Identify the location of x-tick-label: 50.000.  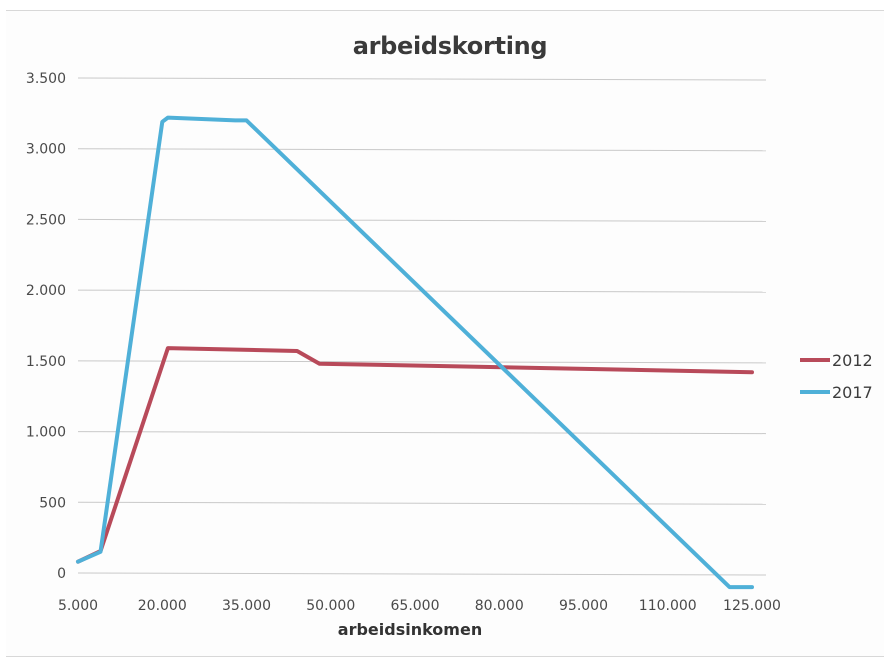
(330, 606).